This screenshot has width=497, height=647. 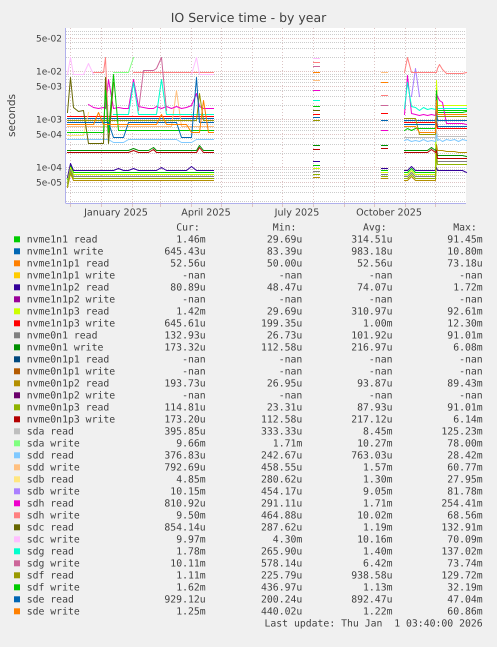 I want to click on text: 89.43m, so click(x=465, y=384).